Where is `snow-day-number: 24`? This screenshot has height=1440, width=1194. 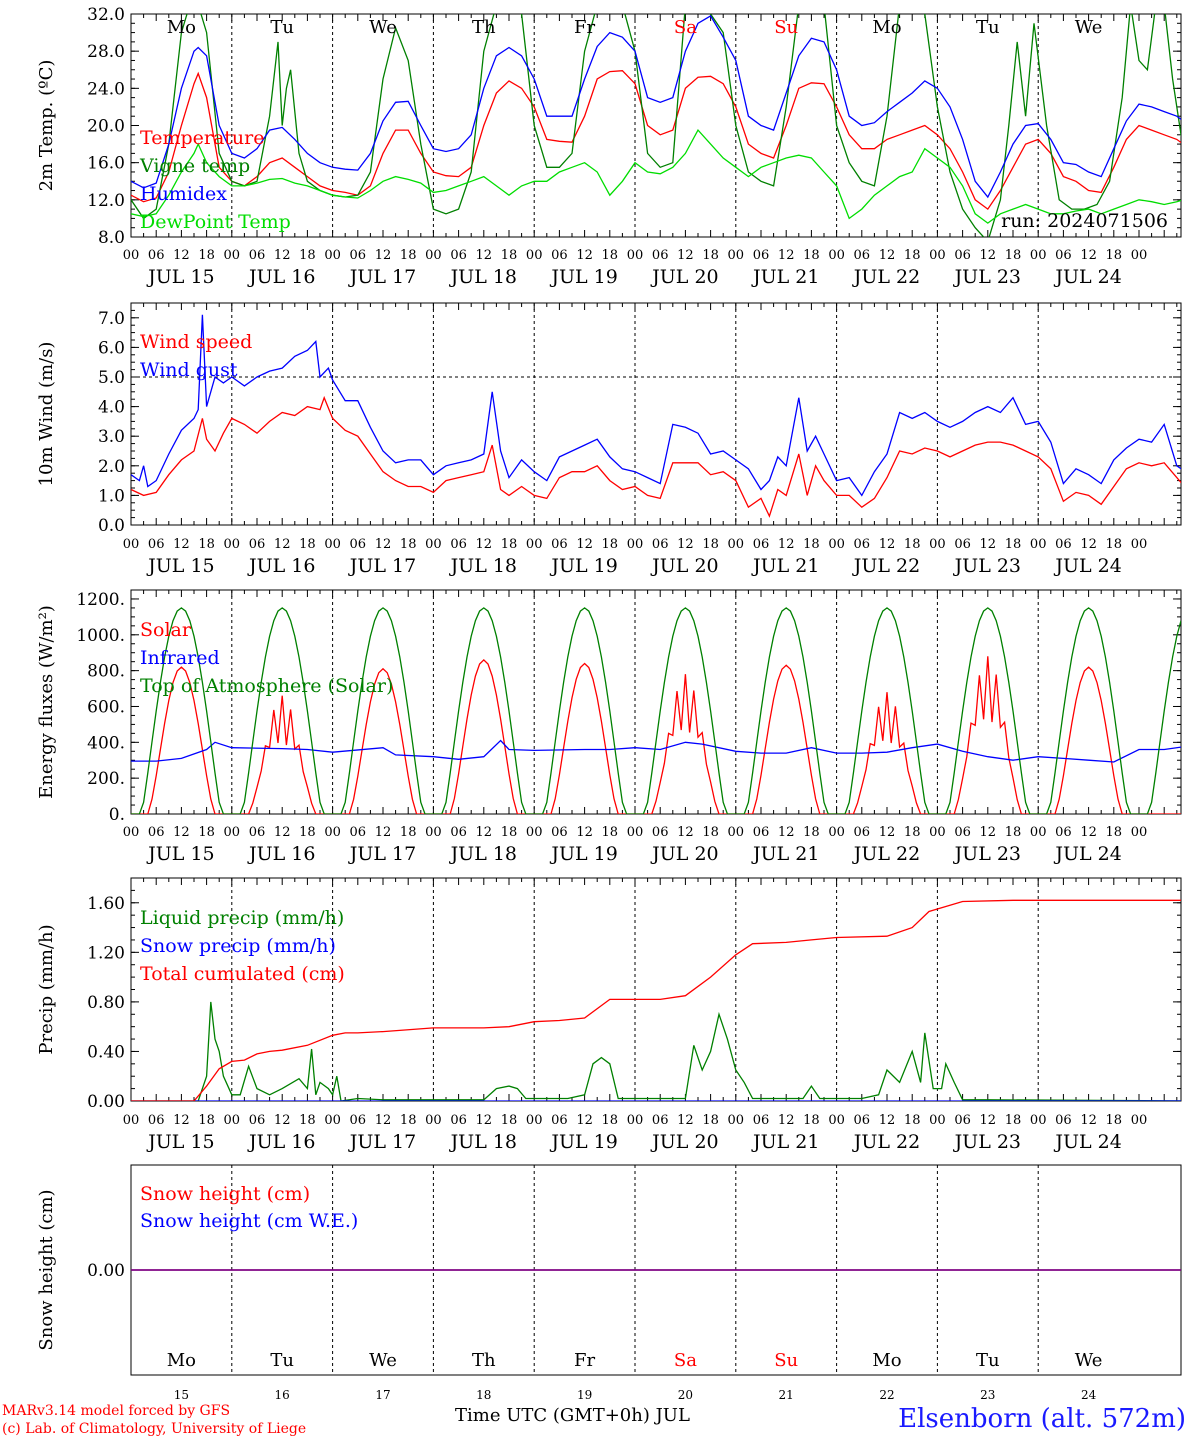
snow-day-number: 24 is located at coordinates (1089, 1395).